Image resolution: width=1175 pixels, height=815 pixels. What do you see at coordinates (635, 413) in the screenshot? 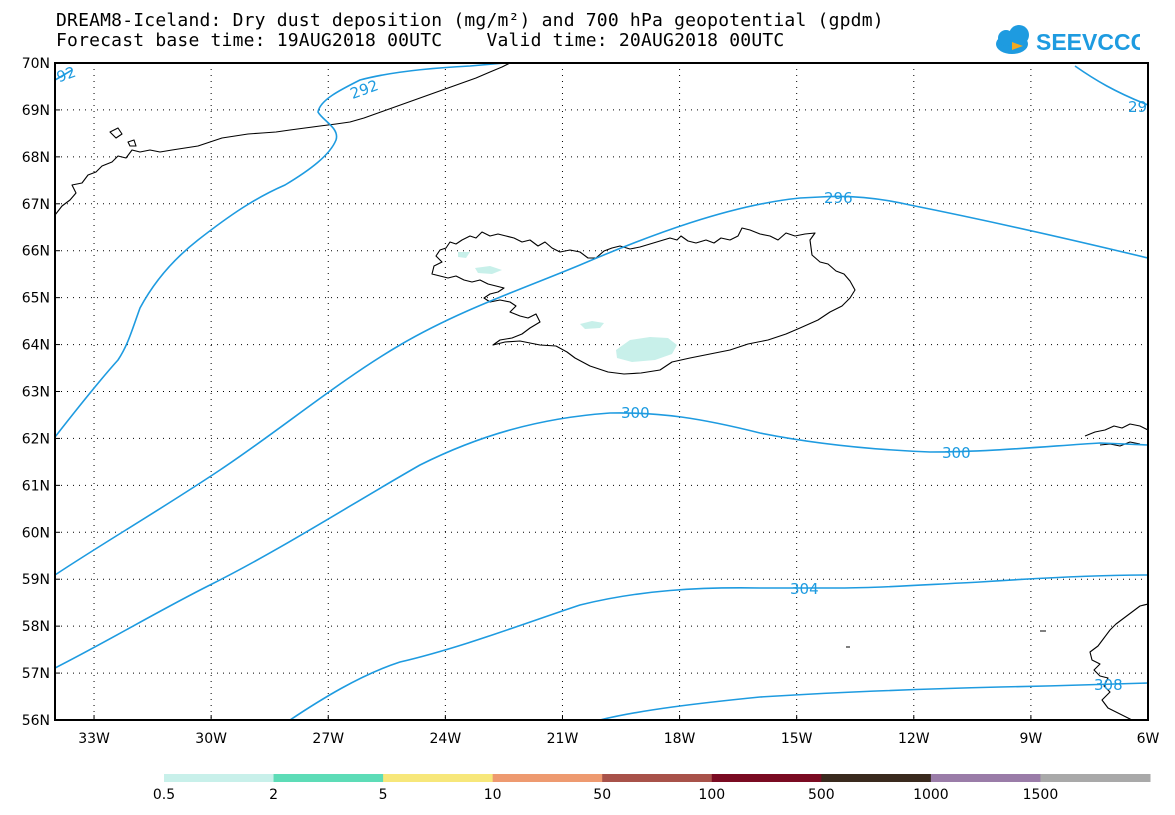
I see `contour-label-300-a: 300` at bounding box center [635, 413].